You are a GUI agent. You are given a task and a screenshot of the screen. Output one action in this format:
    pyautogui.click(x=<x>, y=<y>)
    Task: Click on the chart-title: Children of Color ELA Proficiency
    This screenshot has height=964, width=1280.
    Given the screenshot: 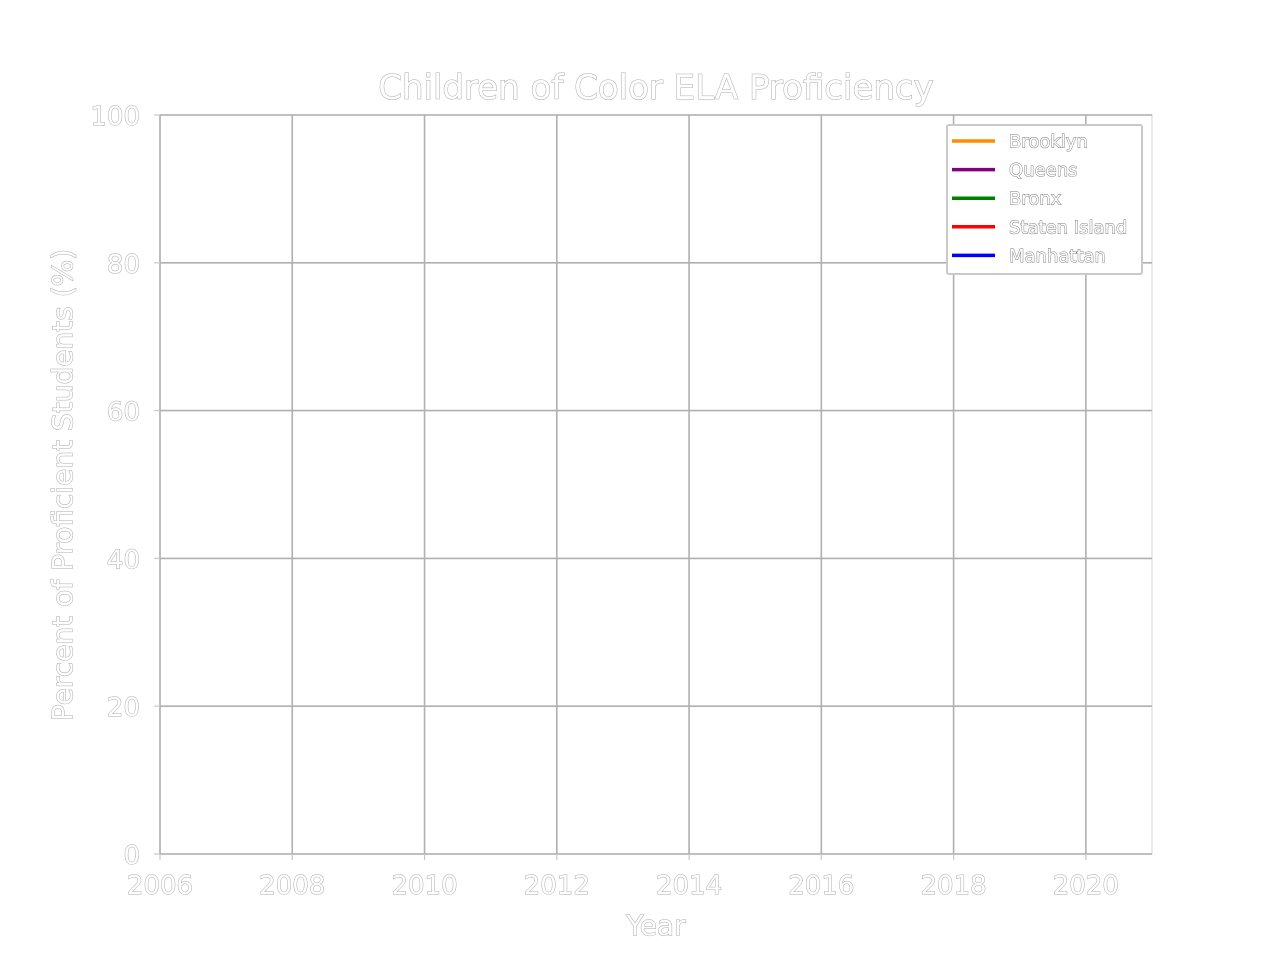 What is the action you would take?
    pyautogui.click(x=655, y=88)
    